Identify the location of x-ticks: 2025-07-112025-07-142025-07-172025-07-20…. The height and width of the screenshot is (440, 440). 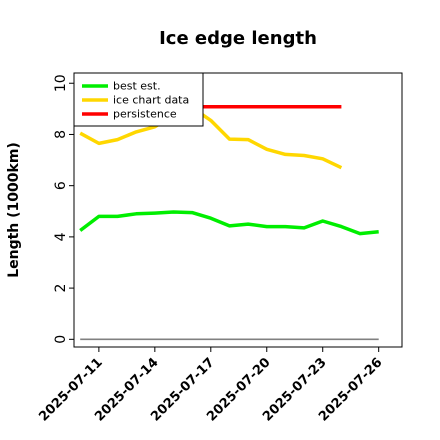
(211, 386).